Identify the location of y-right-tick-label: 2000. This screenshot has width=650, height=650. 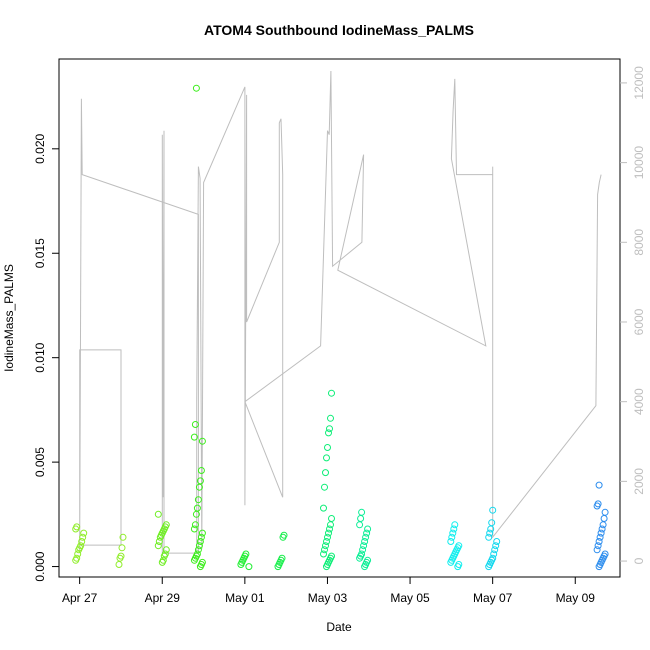
(639, 481).